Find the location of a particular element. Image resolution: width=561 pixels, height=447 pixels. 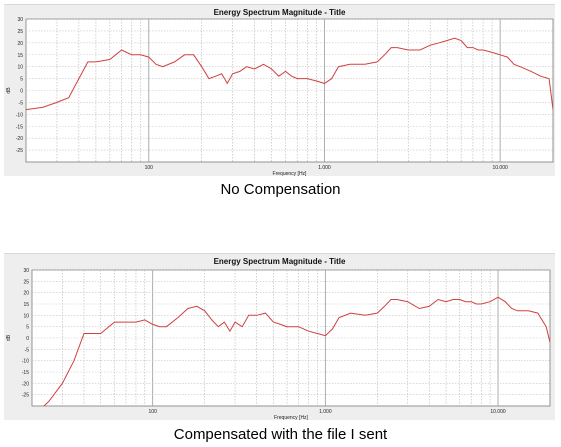

caption-top: No Compensation is located at coordinates (280, 189).